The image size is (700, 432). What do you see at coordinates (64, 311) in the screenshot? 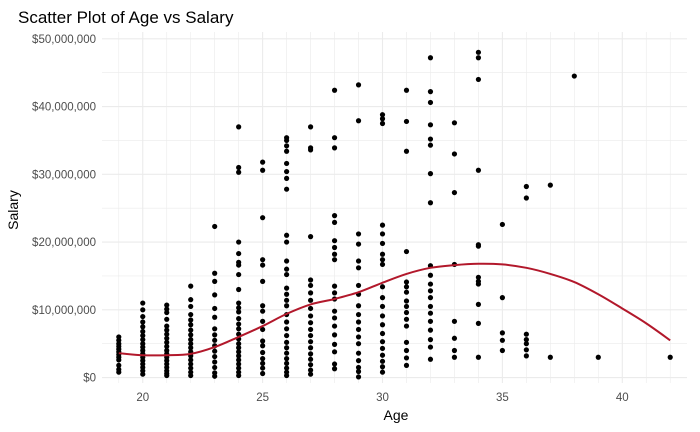
I see `y-tick-label: $10,000,000` at bounding box center [64, 311].